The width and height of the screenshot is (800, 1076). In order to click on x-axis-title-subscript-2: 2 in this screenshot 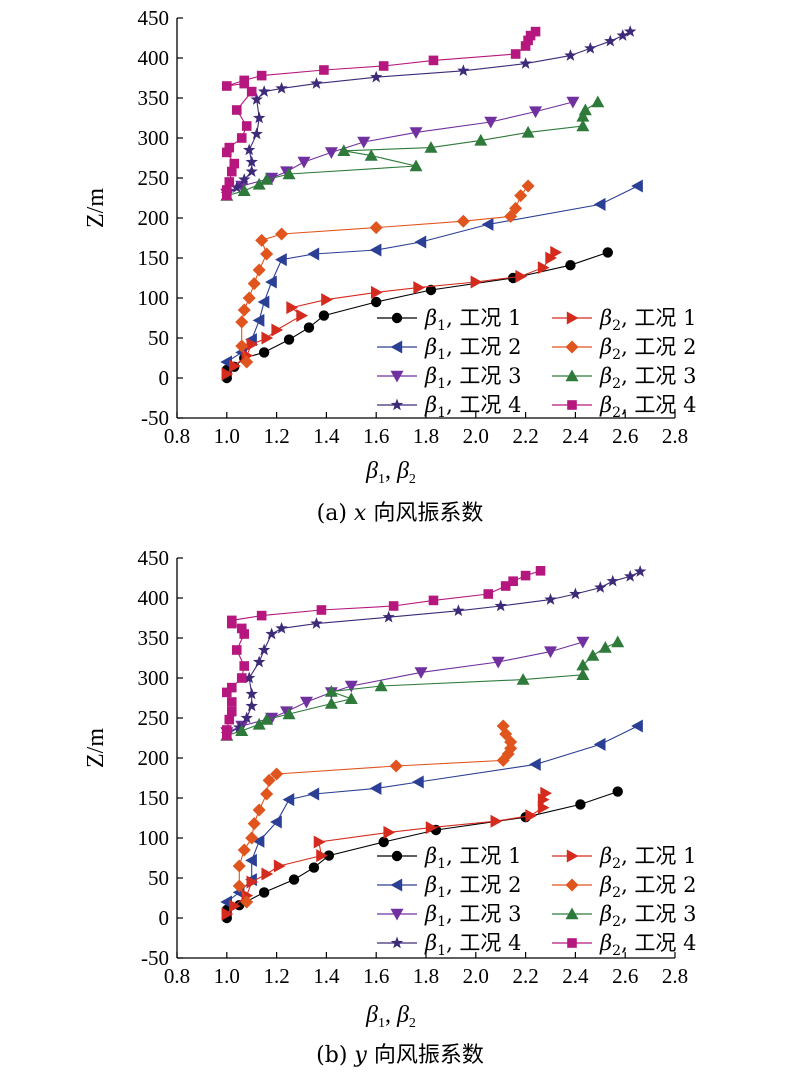, I will do `click(412, 1023)`.